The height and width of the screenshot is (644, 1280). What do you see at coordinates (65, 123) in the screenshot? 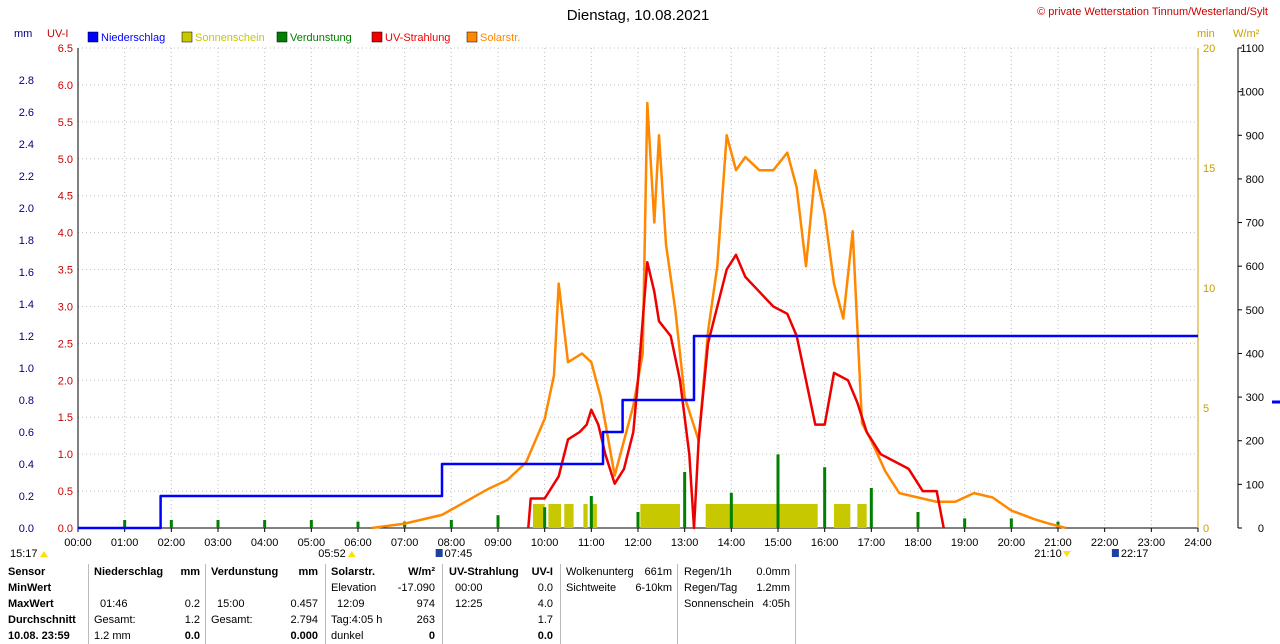
I see `uv-tick-label: 5.5` at bounding box center [65, 123].